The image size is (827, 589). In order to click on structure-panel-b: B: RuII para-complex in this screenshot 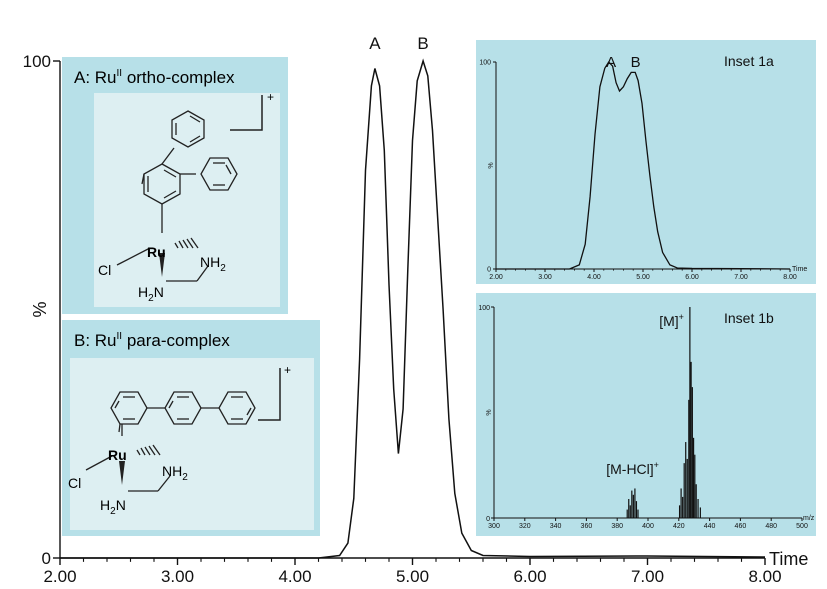, I will do `click(191, 428)`.